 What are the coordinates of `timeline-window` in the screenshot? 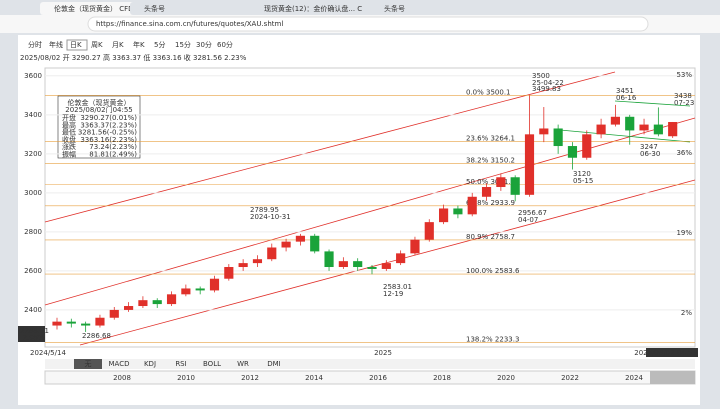 It's located at (672, 377).